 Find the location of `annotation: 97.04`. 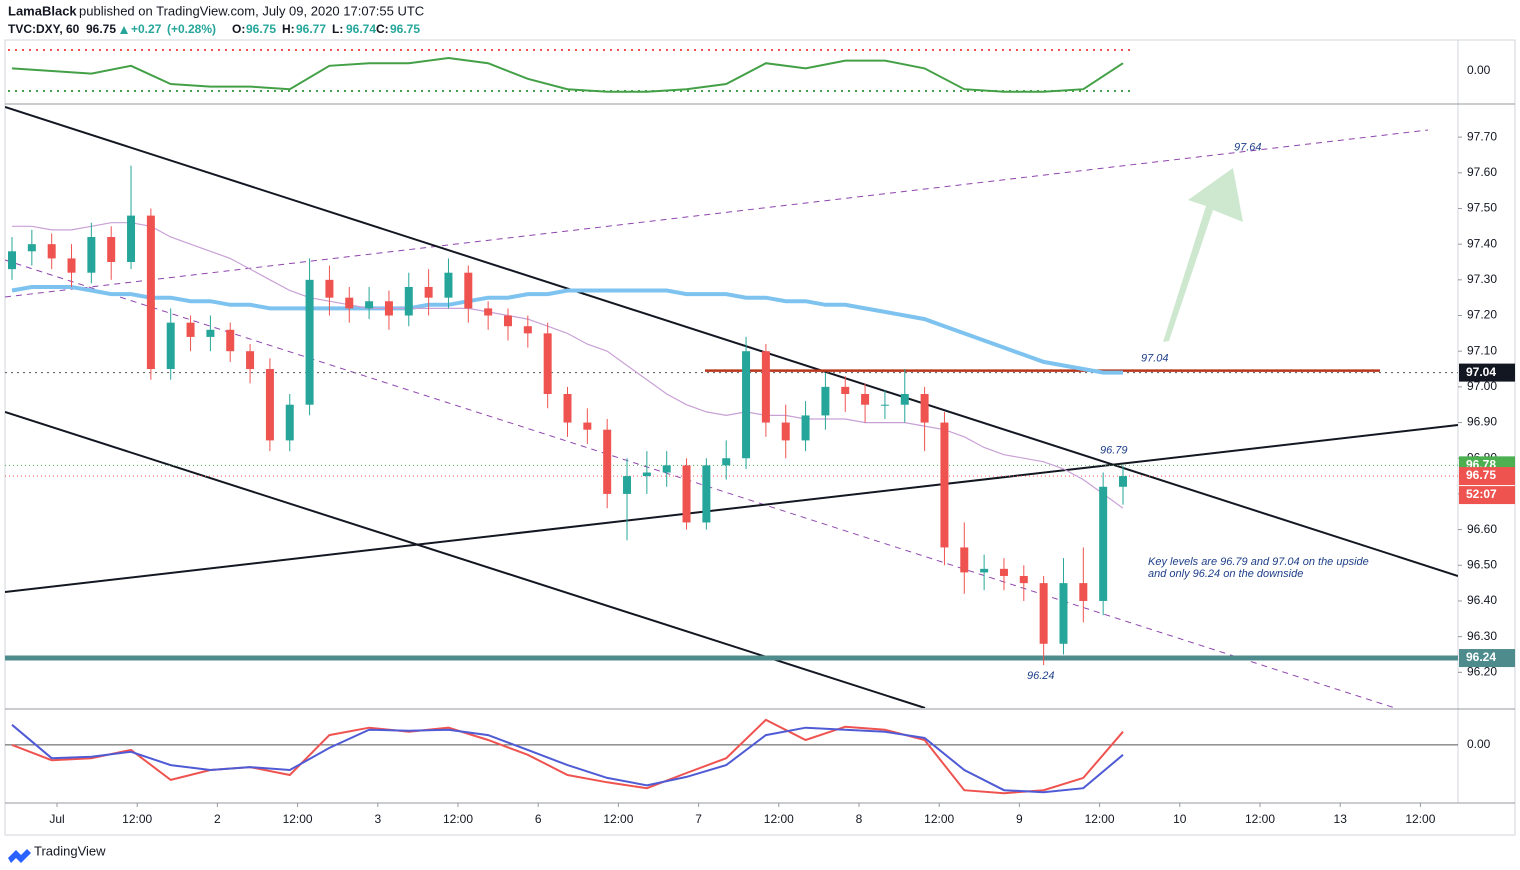

annotation: 97.04 is located at coordinates (1155, 359).